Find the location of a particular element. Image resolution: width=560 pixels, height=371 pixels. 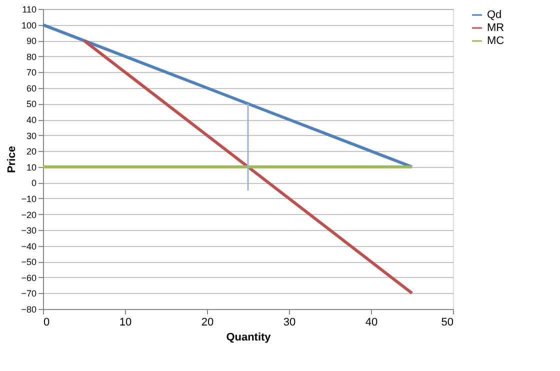

y-tick-label: −30 is located at coordinates (28, 231).